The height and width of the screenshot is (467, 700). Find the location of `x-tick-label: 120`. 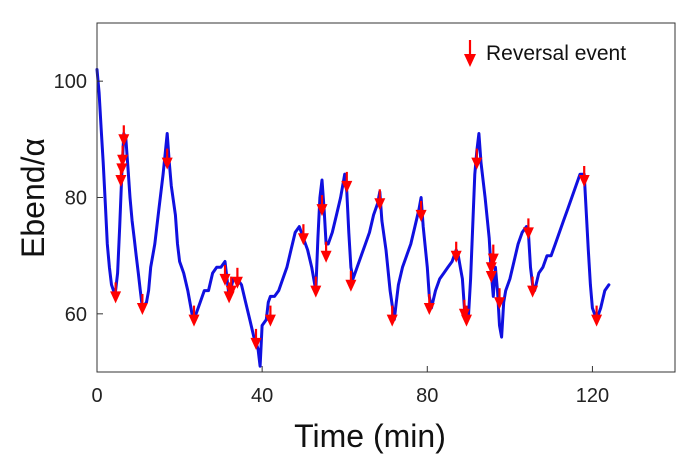

x-tick-label: 120 is located at coordinates (592, 396).